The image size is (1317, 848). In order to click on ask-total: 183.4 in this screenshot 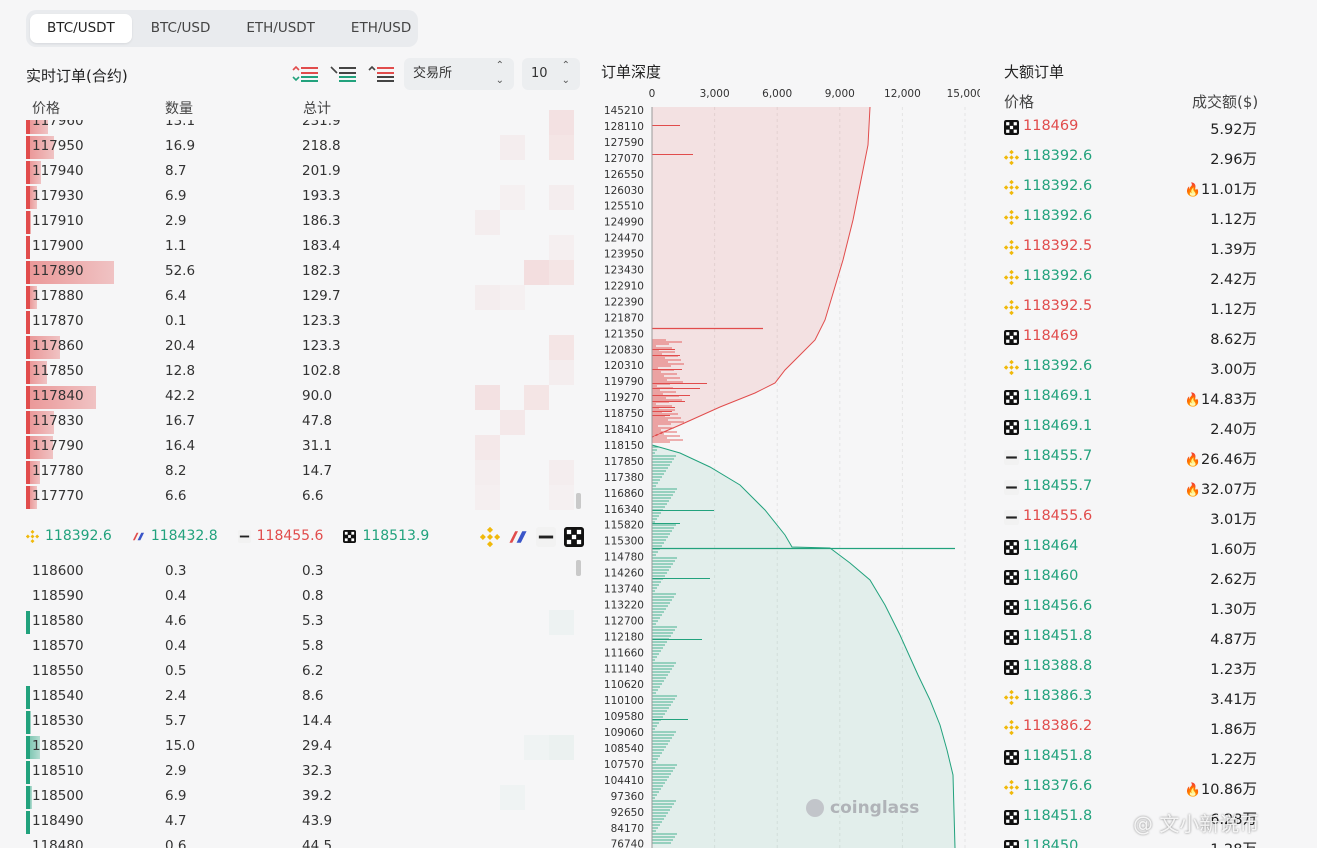, I will do `click(321, 246)`.